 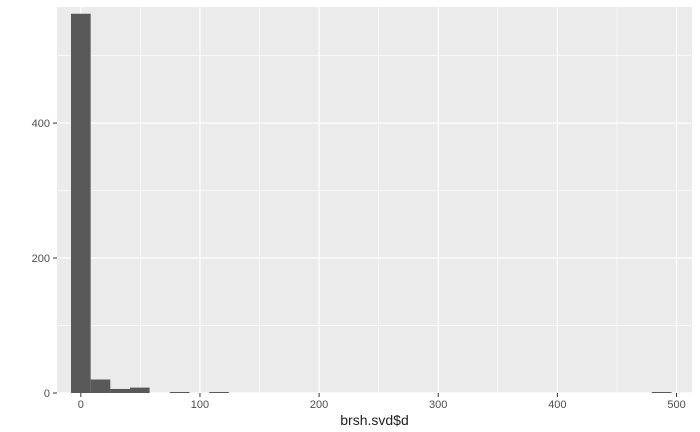 I want to click on x-tick-label: 300, so click(x=438, y=405).